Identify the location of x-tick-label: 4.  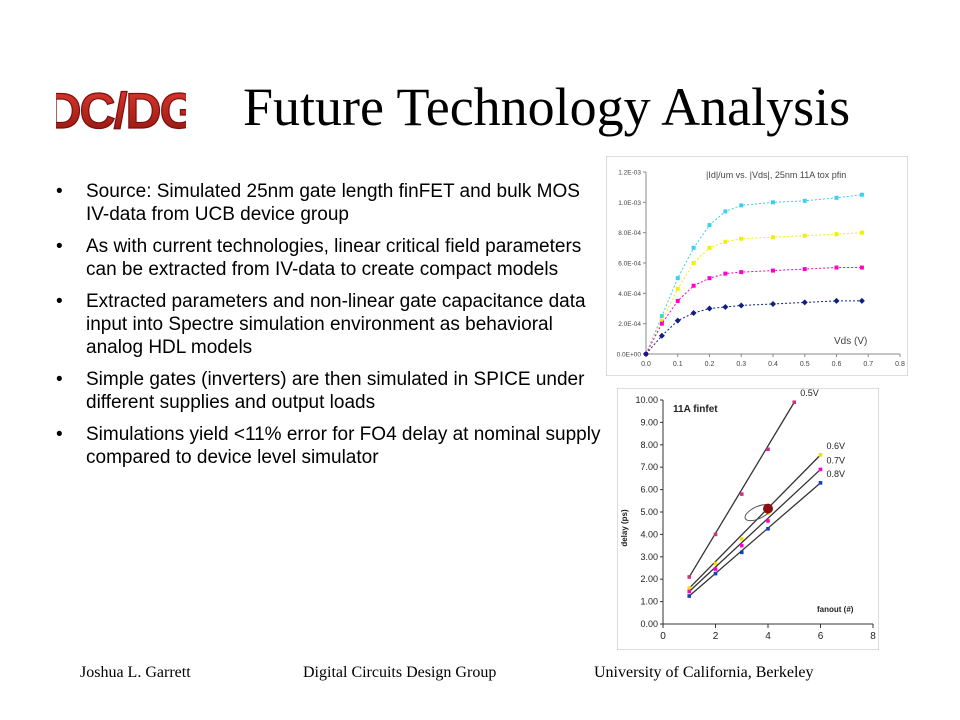
(768, 636).